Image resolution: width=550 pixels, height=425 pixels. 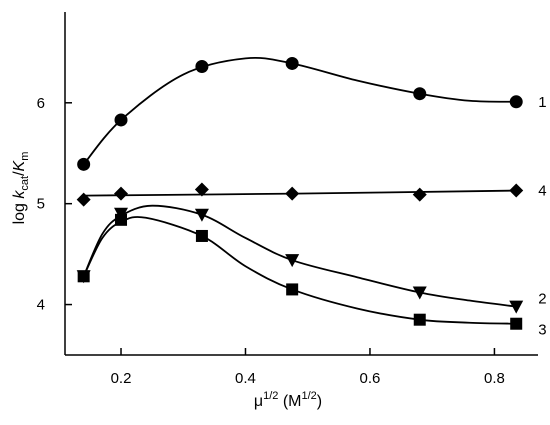 I want to click on y-tick-label: 5, so click(x=41, y=204).